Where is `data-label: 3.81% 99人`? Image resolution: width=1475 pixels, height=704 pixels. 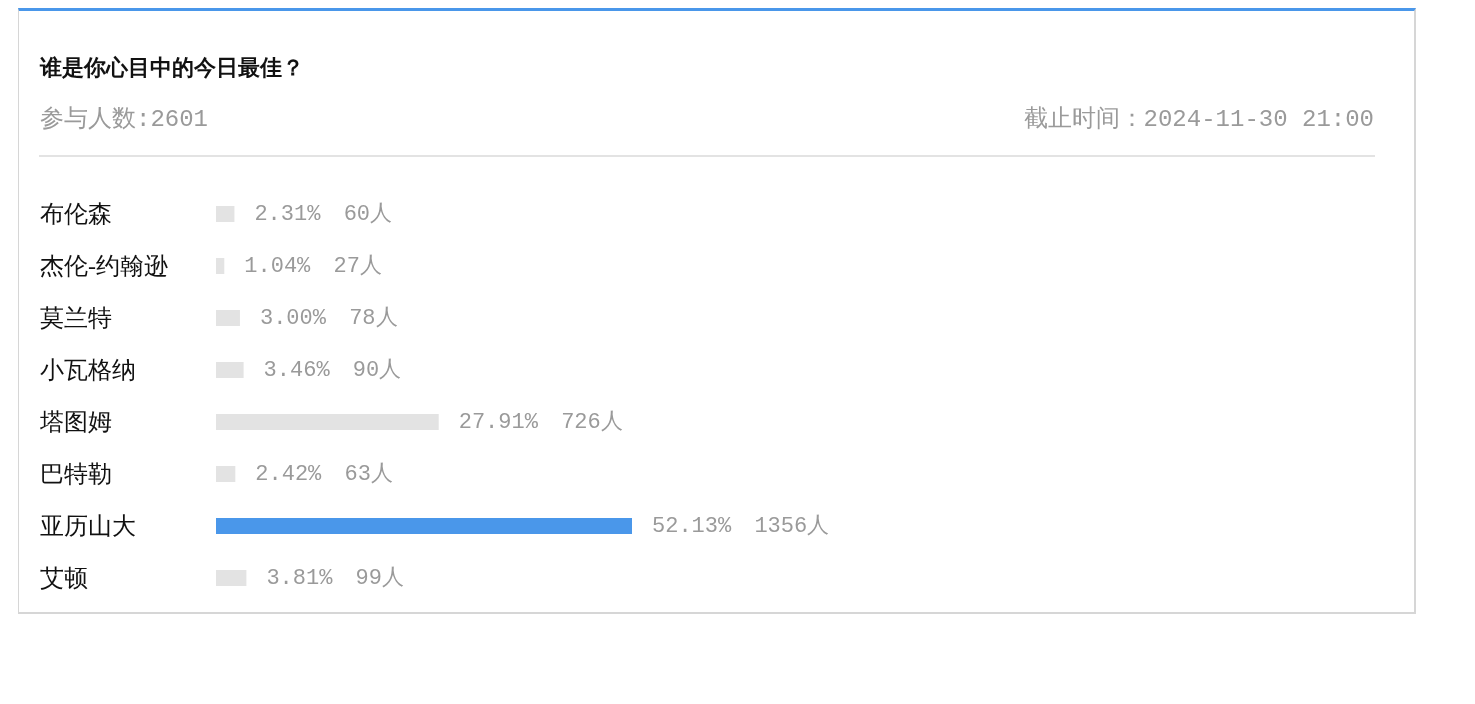 data-label: 3.81% 99人 is located at coordinates (335, 578).